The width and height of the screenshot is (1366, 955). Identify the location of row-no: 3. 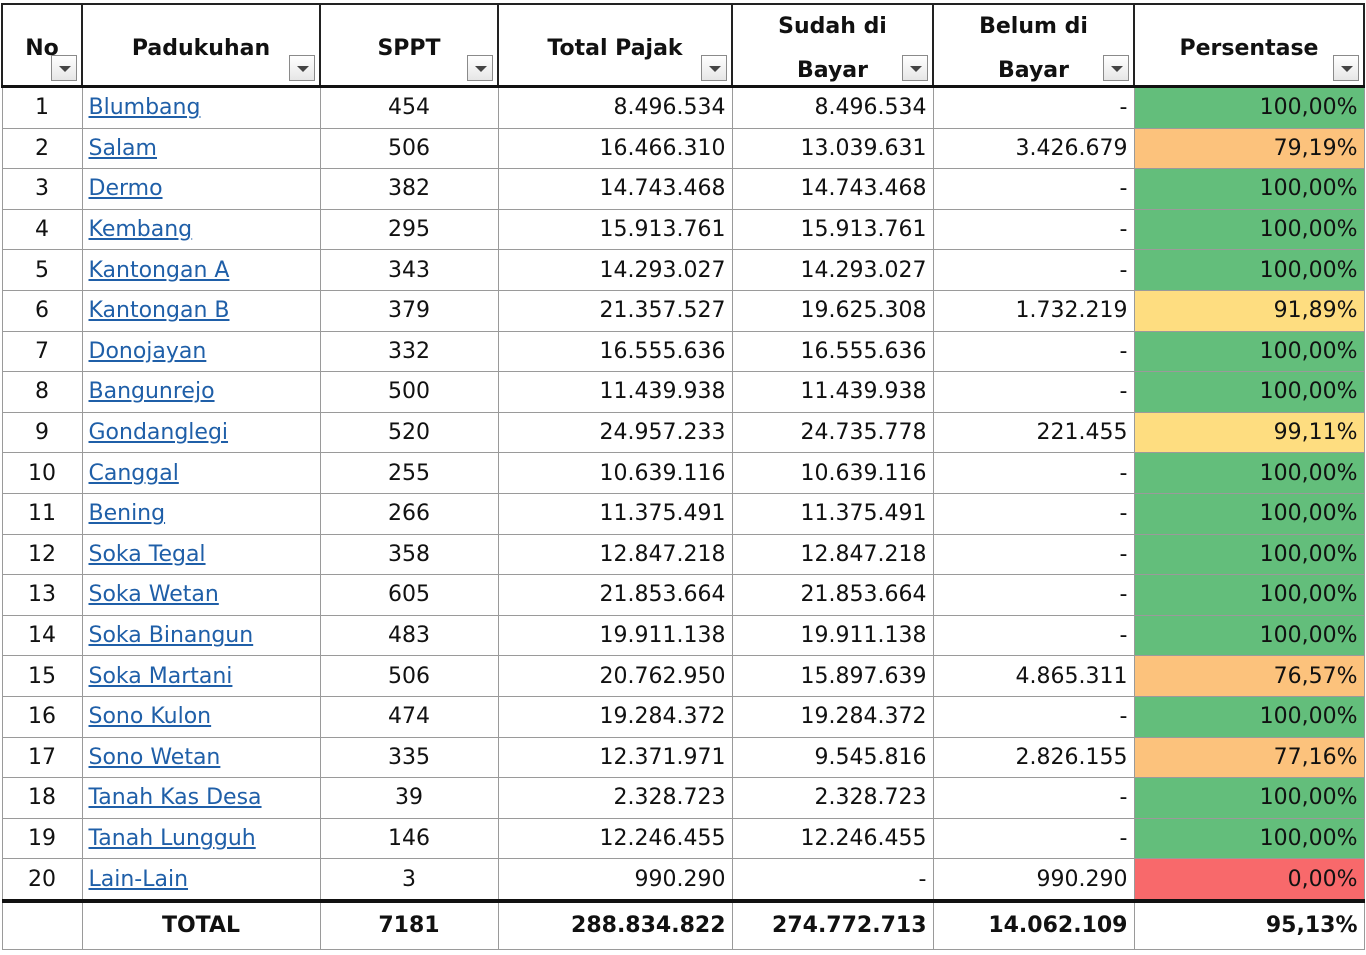
(42, 189).